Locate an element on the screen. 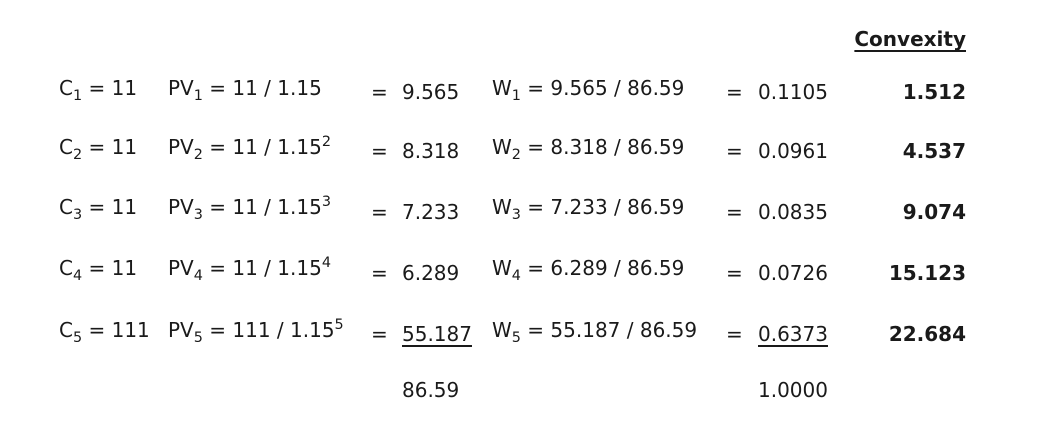  cash-flow-label: C1 = 11 is located at coordinates (98, 90).